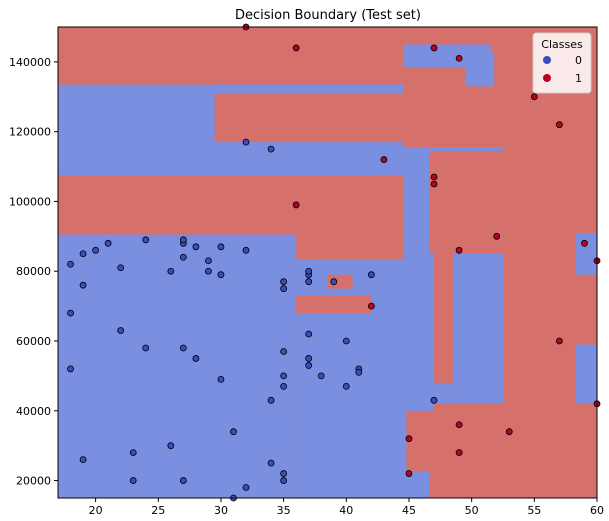 This screenshot has height=521, width=609. What do you see at coordinates (409, 510) in the screenshot?
I see `x-tick-label: 45` at bounding box center [409, 510].